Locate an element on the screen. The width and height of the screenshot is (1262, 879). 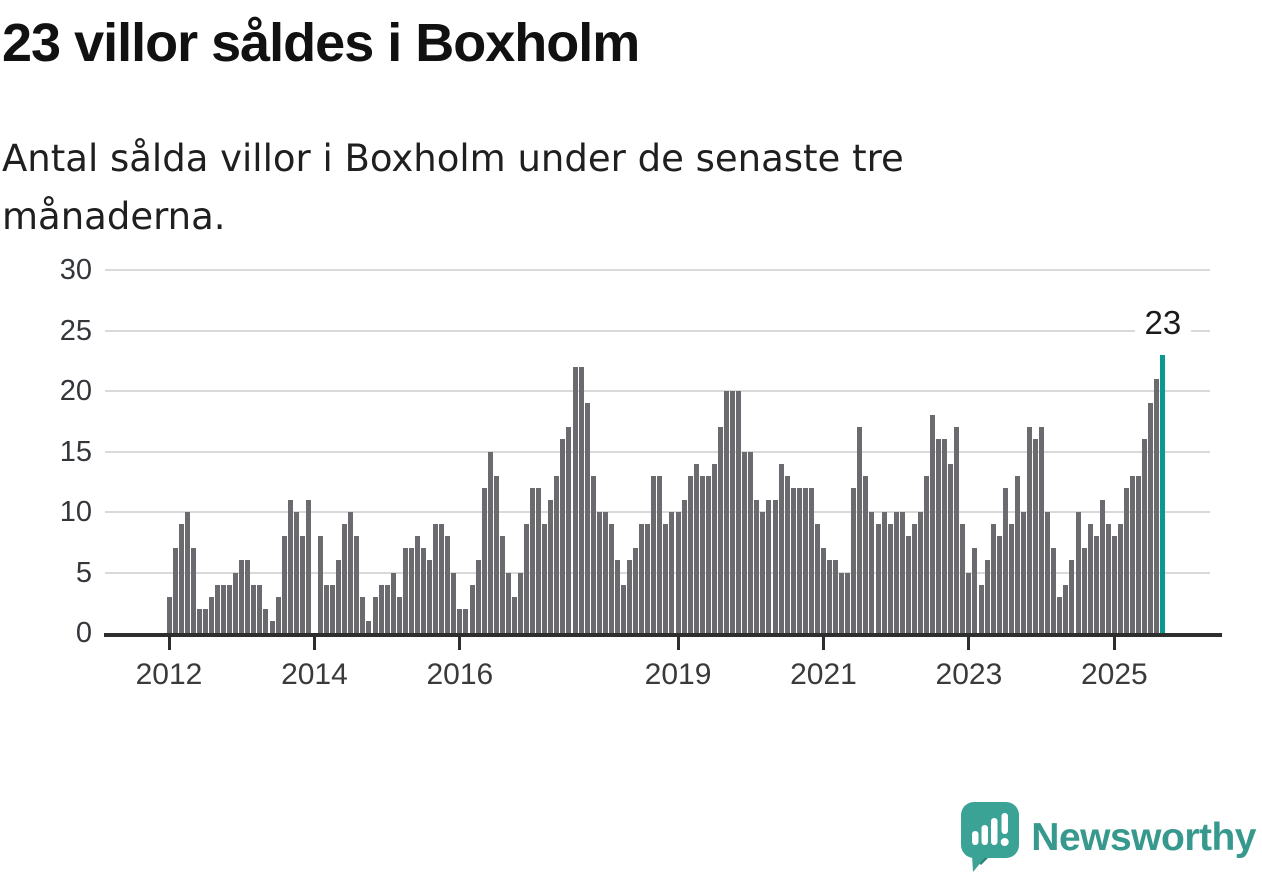
x-axis-tick-label: 2019 is located at coordinates (678, 674).